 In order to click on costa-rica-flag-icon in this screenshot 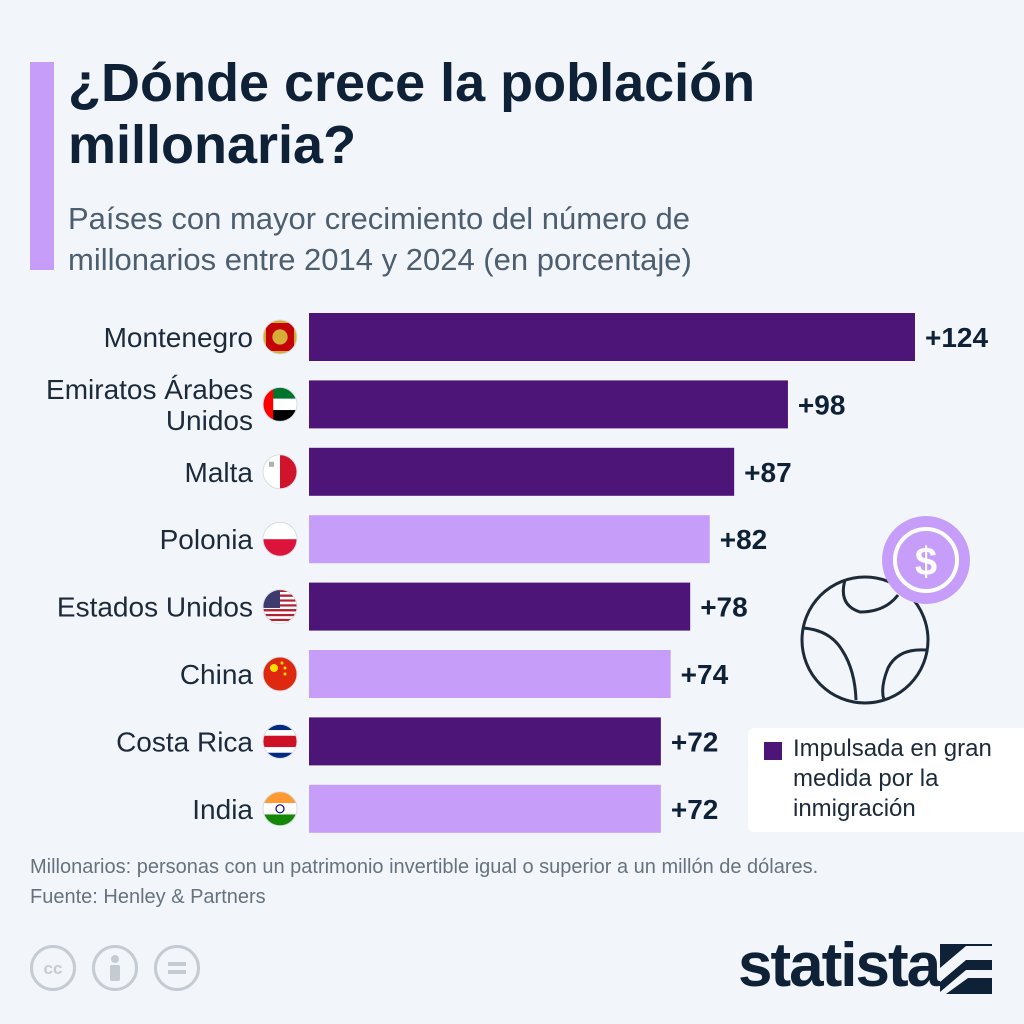, I will do `click(280, 741)`.